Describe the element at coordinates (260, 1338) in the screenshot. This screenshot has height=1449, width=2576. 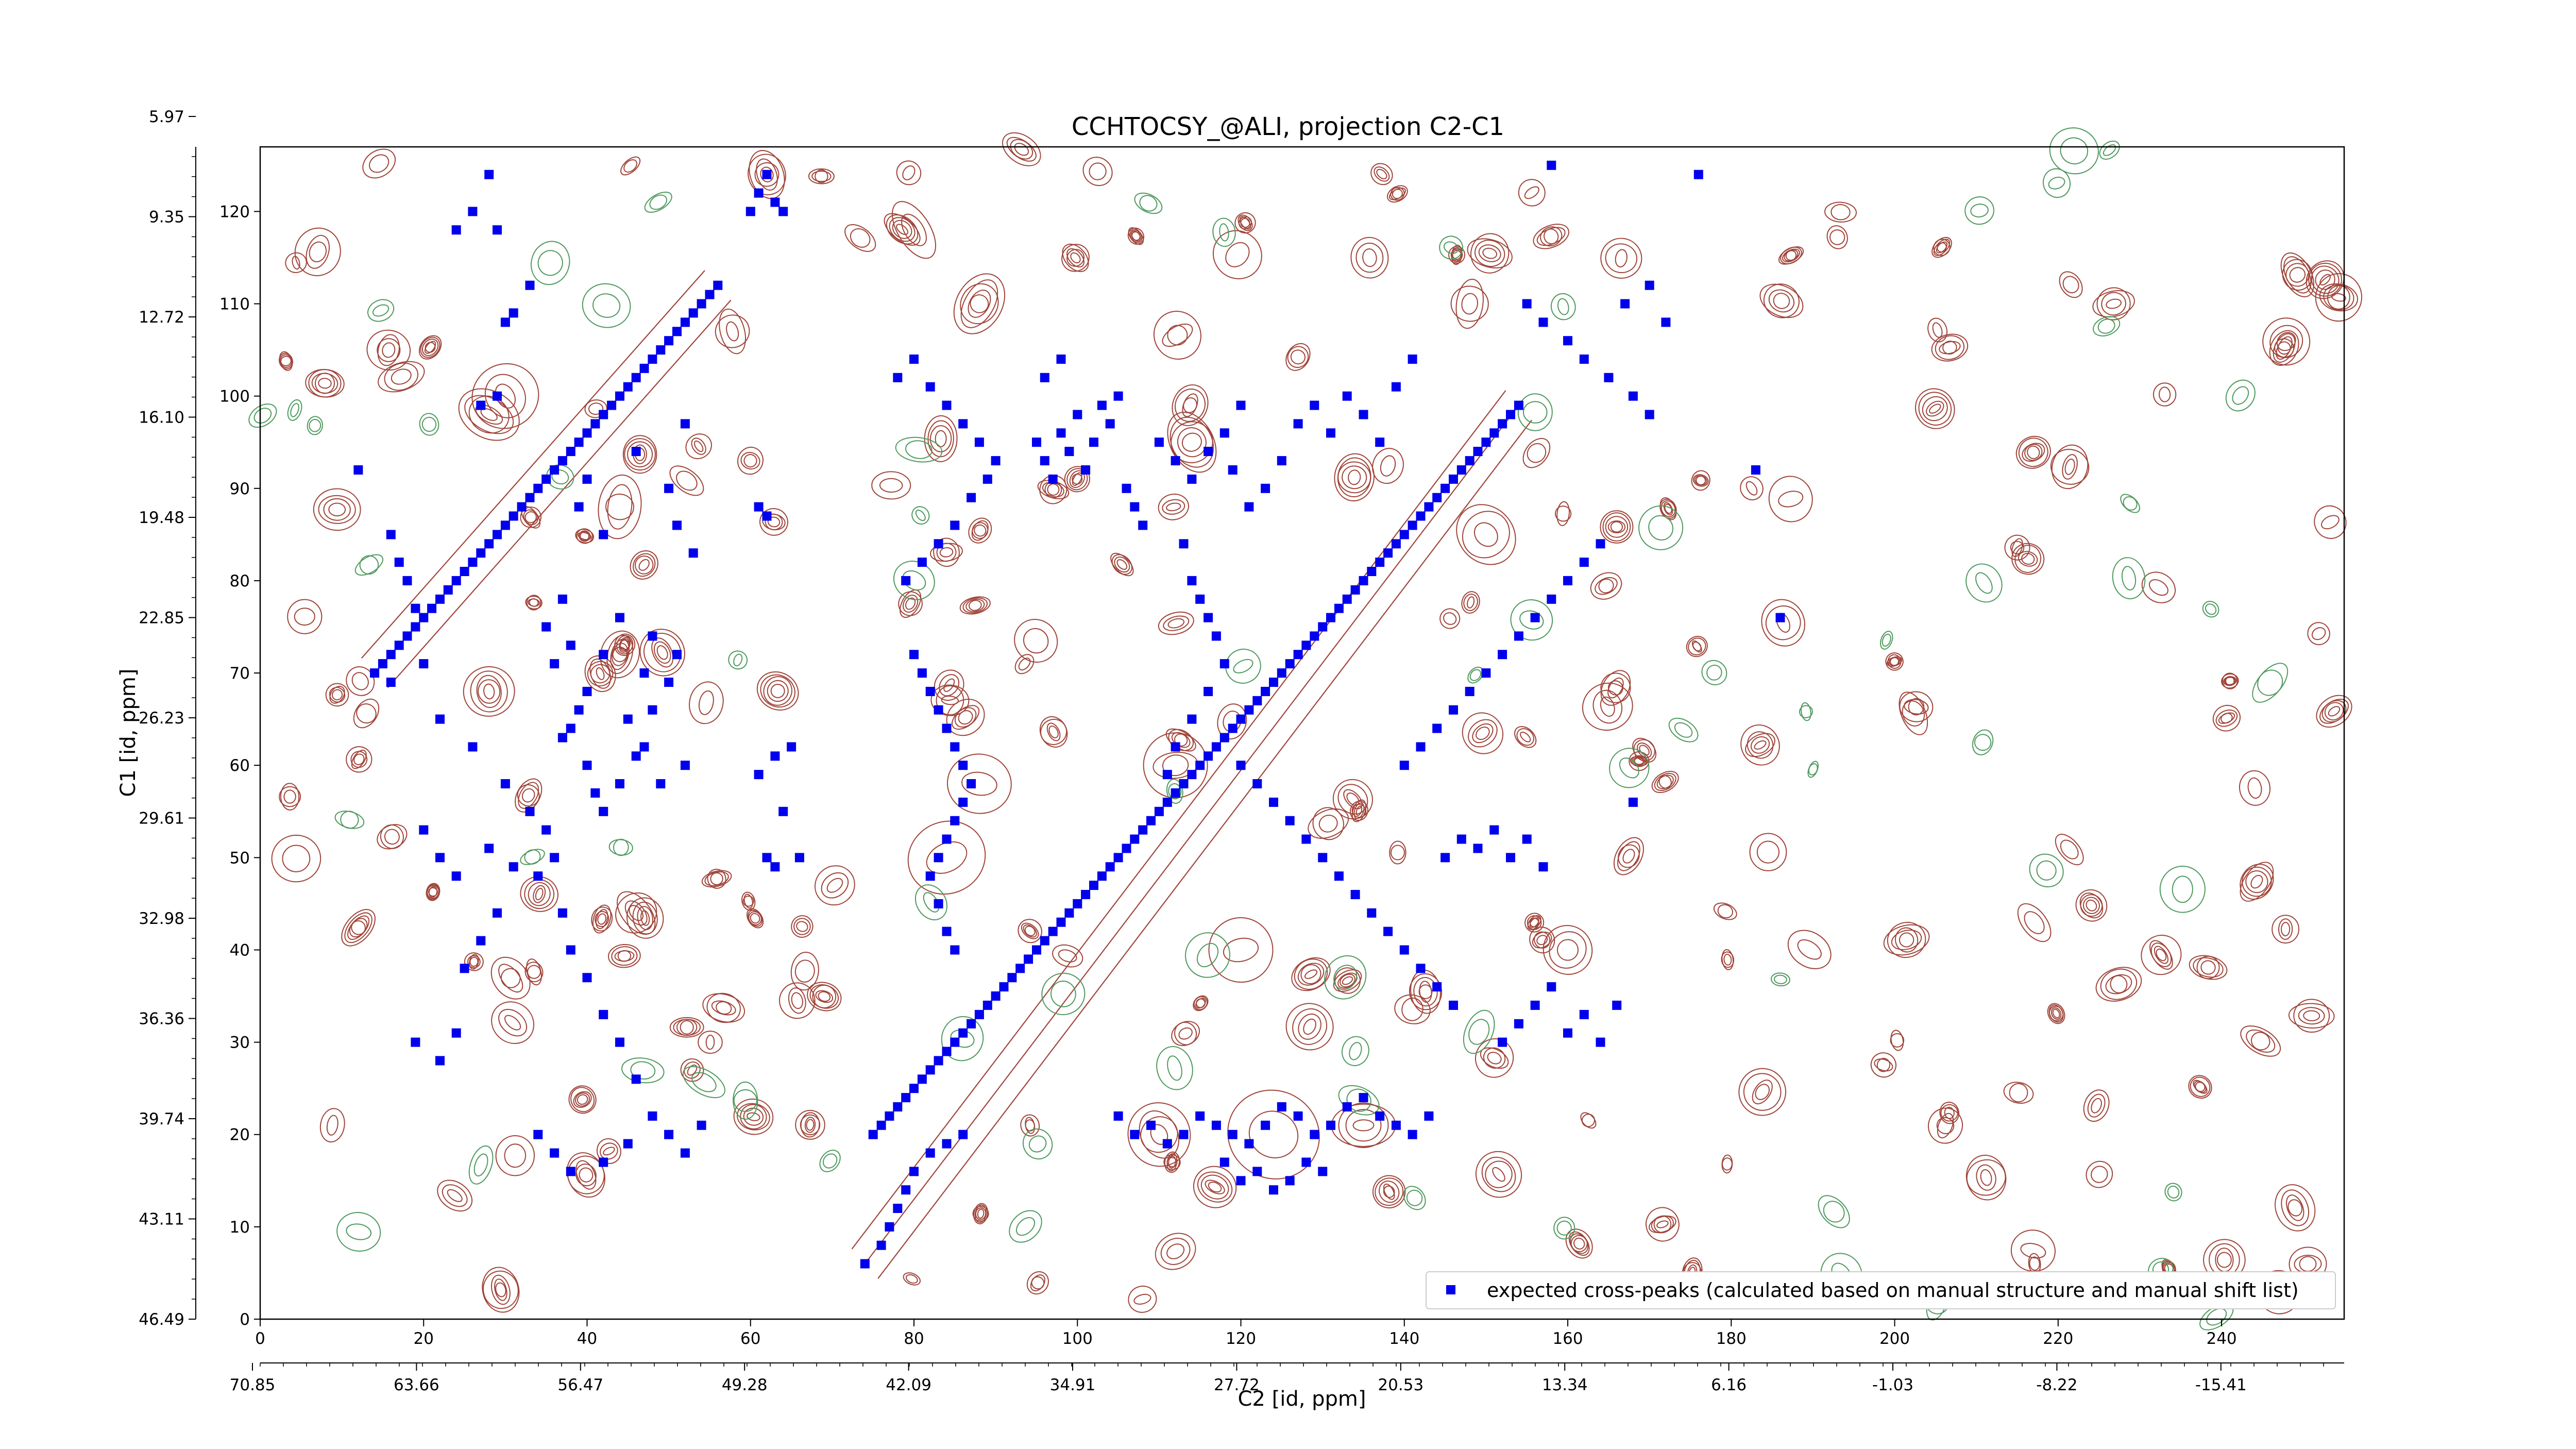
I see `x-tick-label: 0` at that location.